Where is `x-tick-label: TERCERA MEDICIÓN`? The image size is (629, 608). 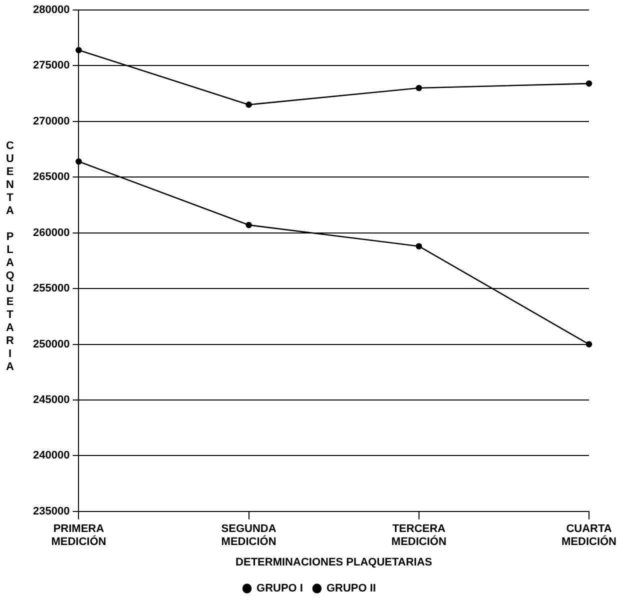 x-tick-label: TERCERA MEDICIÓN is located at coordinates (418, 535).